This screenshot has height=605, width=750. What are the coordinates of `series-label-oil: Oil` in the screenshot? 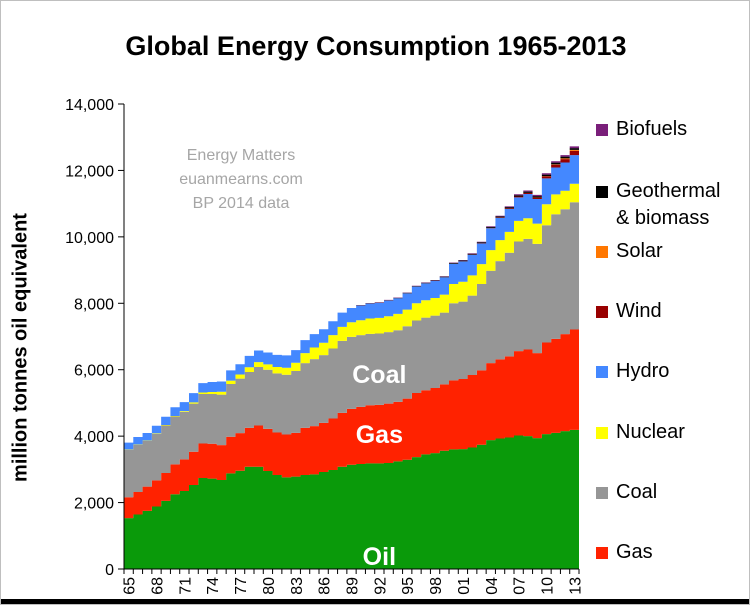 It's located at (379, 557).